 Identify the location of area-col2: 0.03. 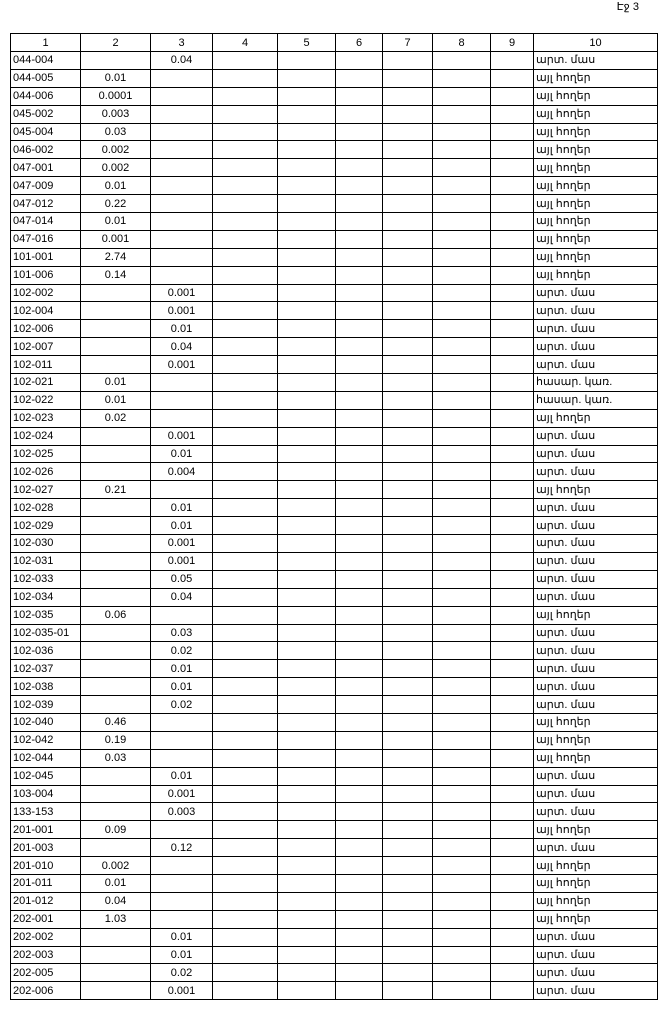
(115, 758).